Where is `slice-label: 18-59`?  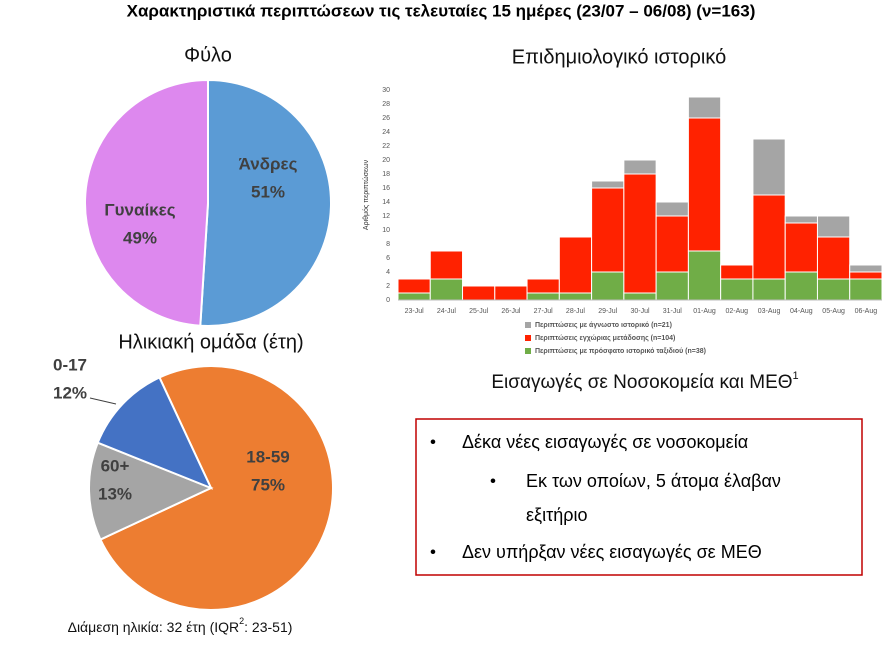
slice-label: 18-59 is located at coordinates (267, 456).